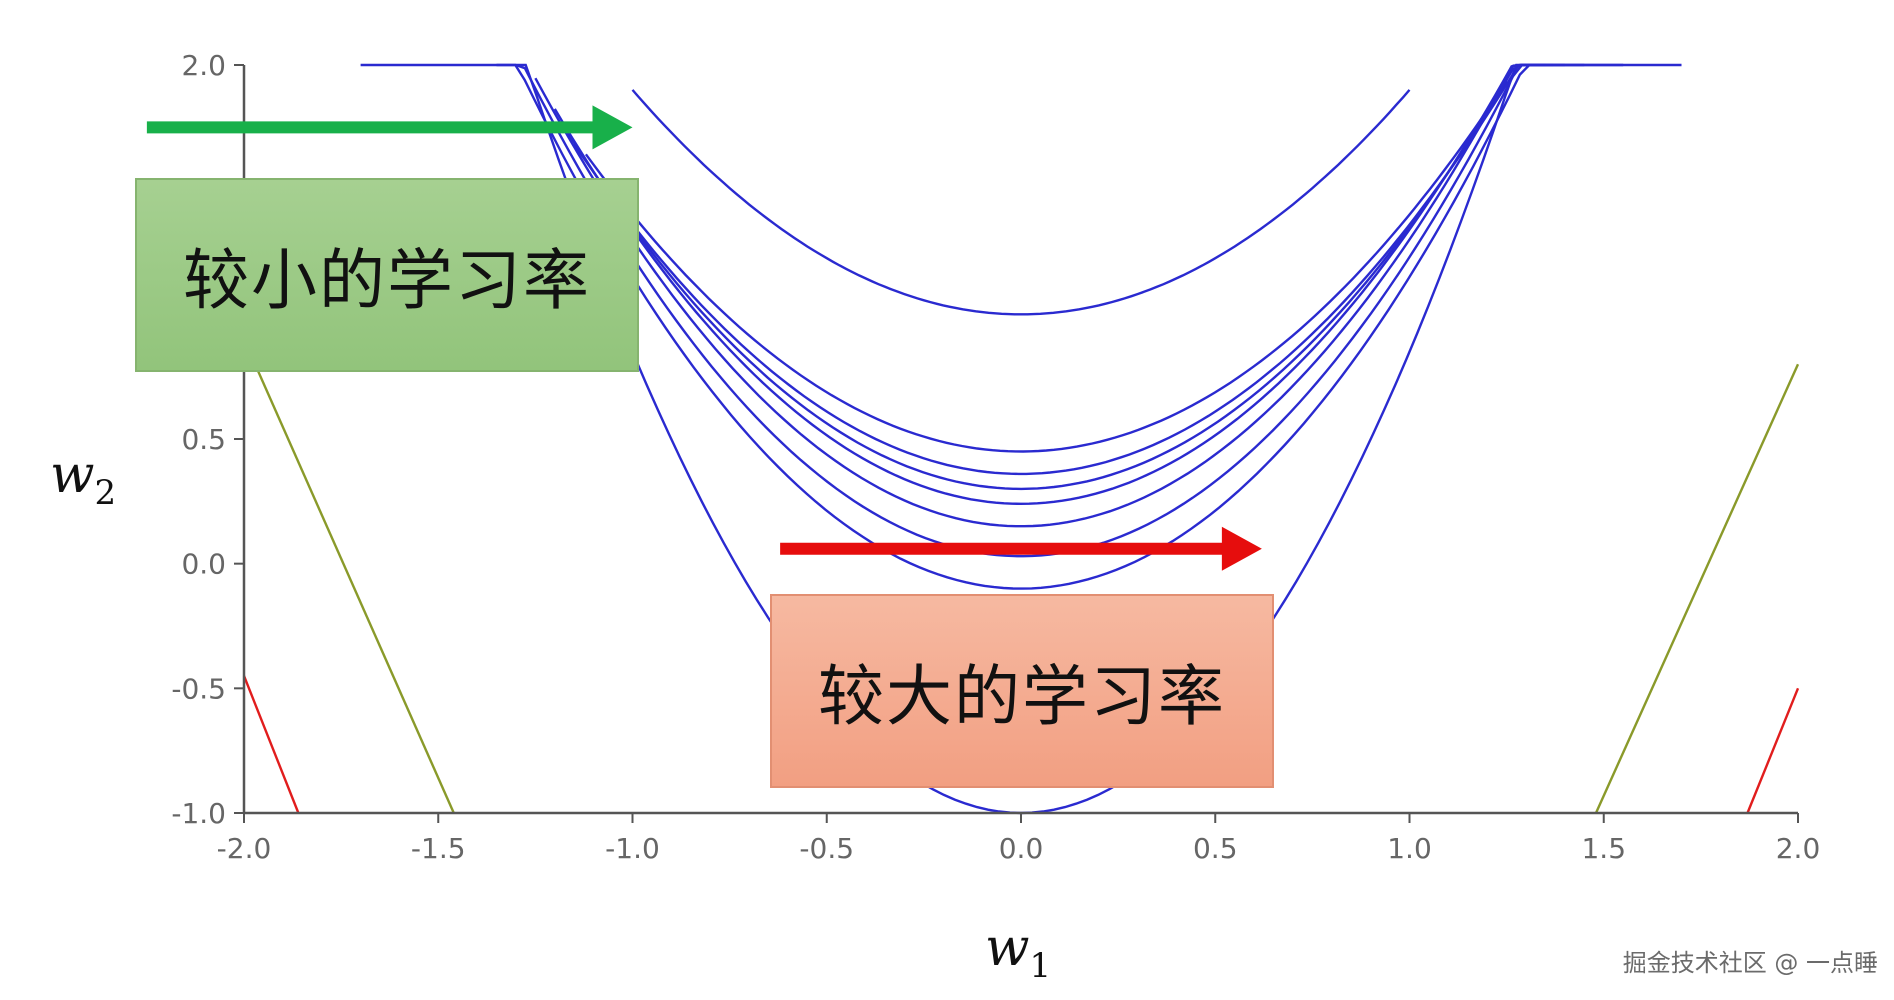 The height and width of the screenshot is (1000, 1894). I want to click on large-learning-rate-callout: 较大的学习率, so click(1022, 691).